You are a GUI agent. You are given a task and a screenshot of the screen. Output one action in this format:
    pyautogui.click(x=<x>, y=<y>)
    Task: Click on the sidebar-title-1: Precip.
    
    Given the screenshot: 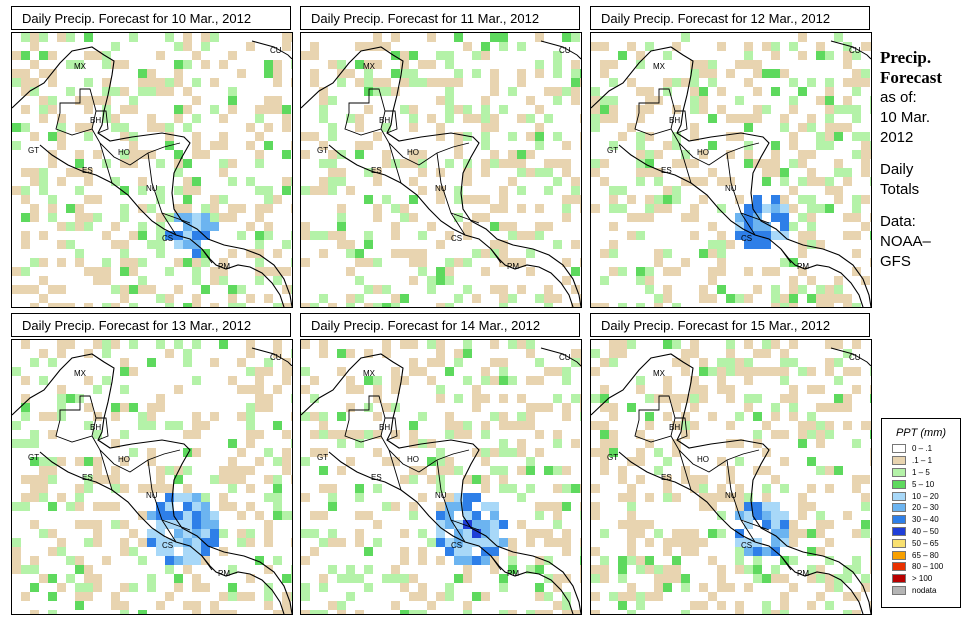 What is the action you would take?
    pyautogui.click(x=906, y=57)
    